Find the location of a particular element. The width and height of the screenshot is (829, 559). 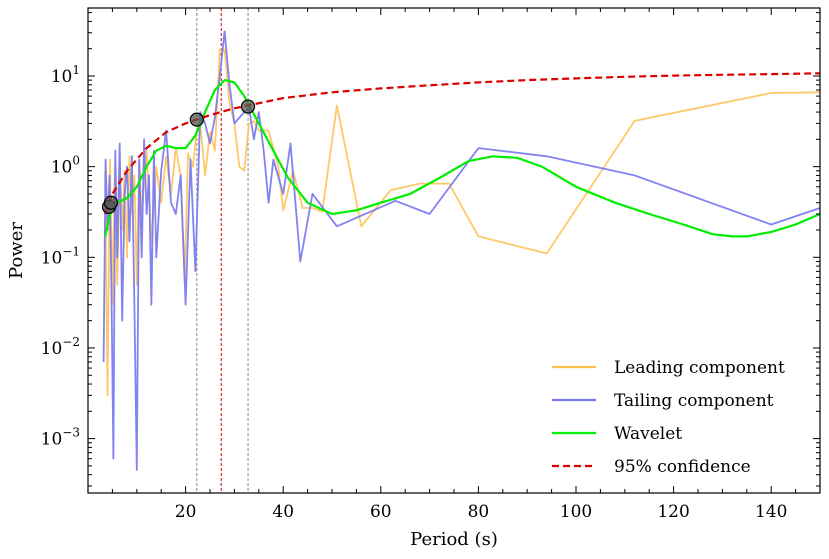

x-tick-label: 100 is located at coordinates (576, 512).